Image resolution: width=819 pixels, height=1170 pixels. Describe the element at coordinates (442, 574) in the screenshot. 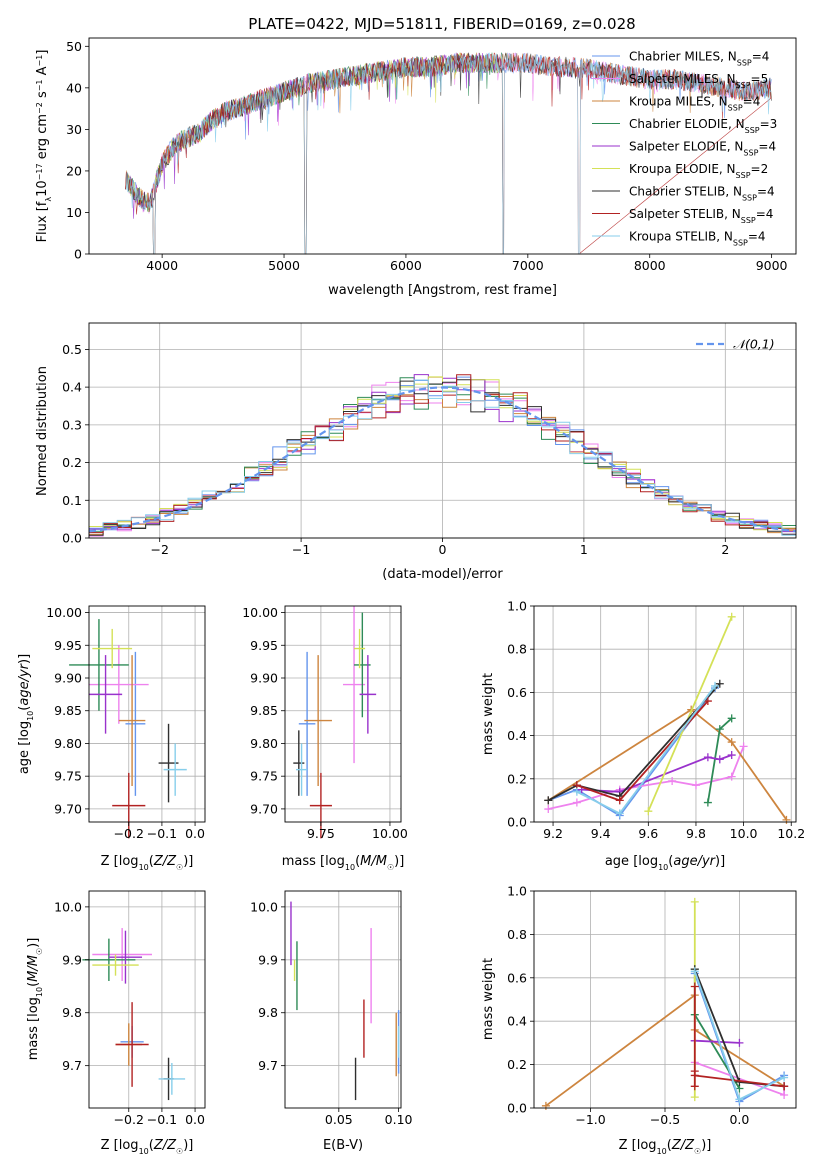

I see `hist-x-label: (data-model)/error` at that location.